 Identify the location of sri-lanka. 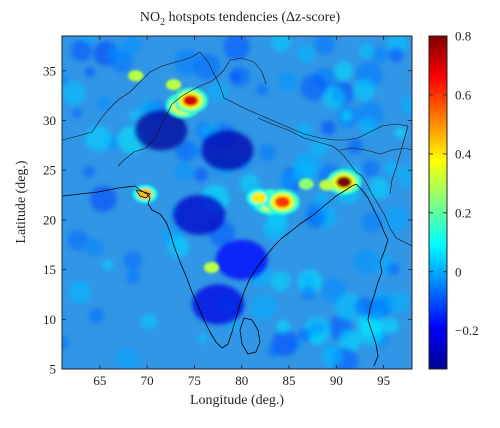
(250, 336).